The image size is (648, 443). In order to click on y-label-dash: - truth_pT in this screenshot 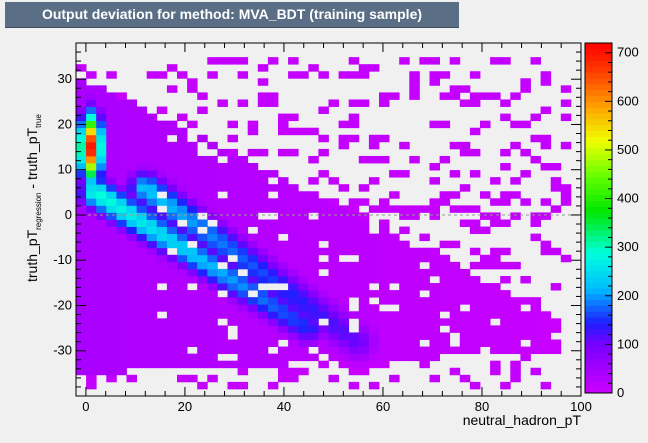, I will do `click(32, 159)`.